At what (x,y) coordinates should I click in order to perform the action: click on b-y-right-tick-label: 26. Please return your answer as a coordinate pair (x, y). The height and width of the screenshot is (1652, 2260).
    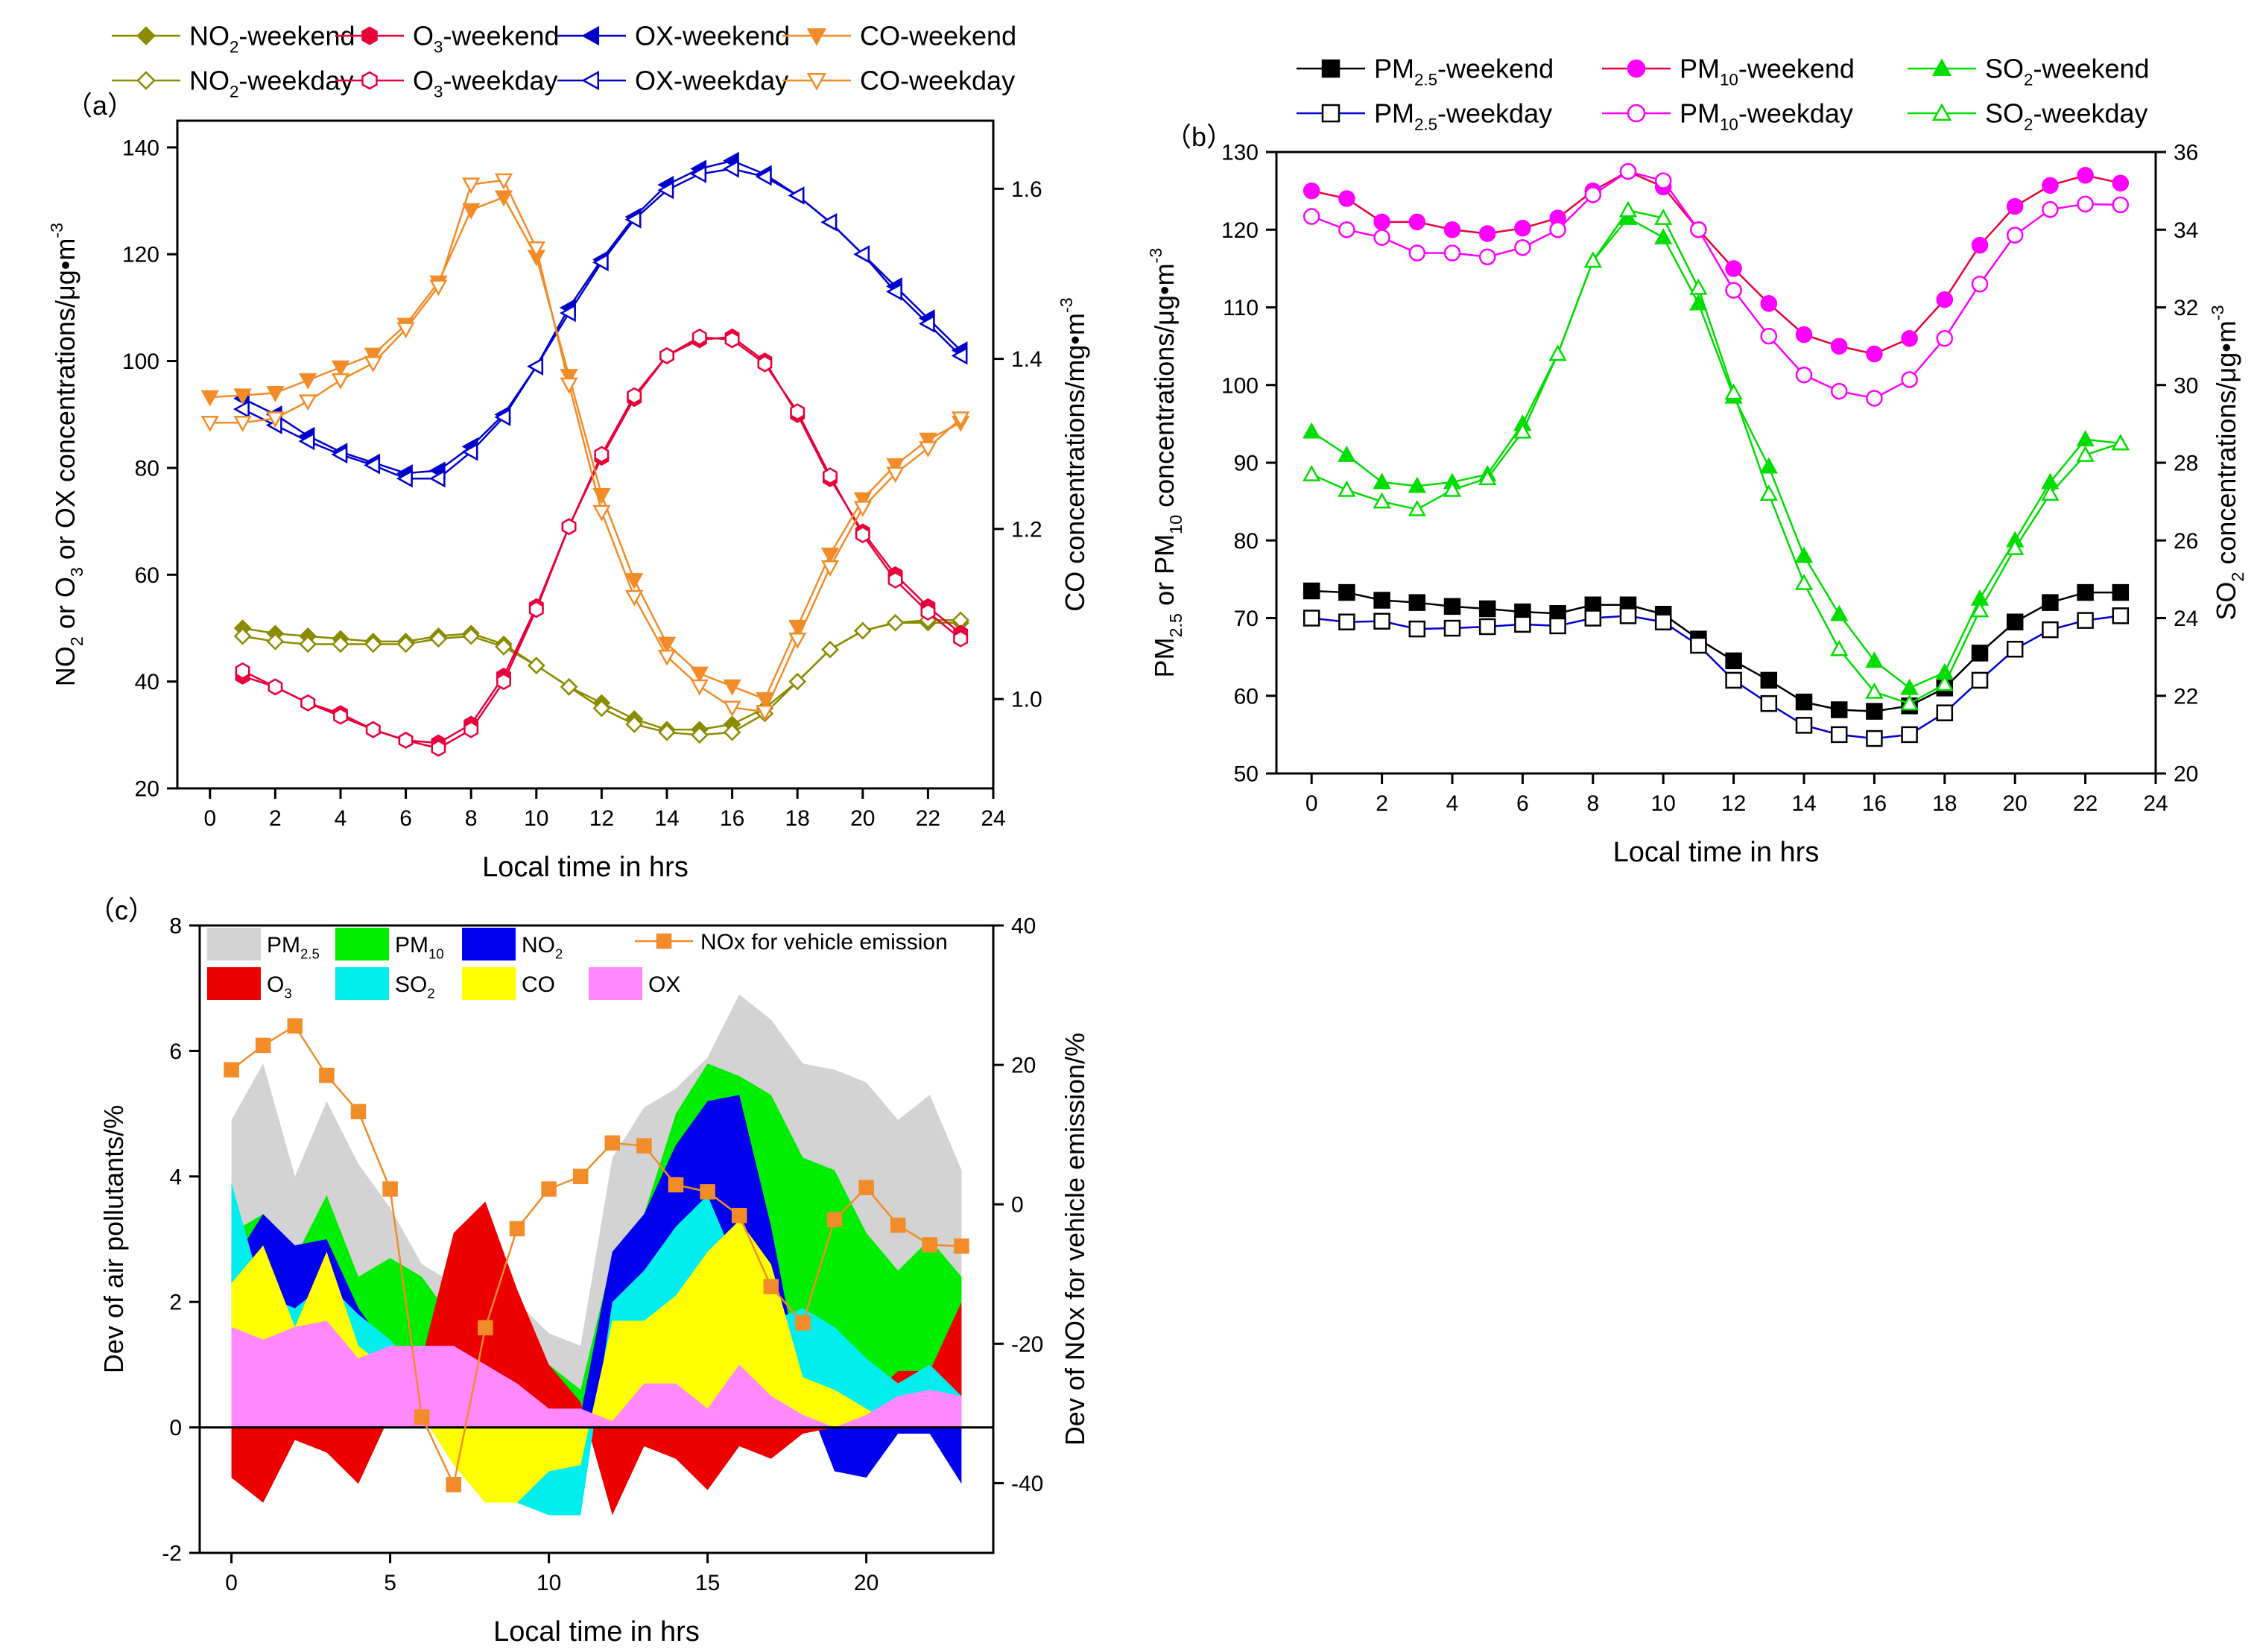
    Looking at the image, I should click on (2186, 541).